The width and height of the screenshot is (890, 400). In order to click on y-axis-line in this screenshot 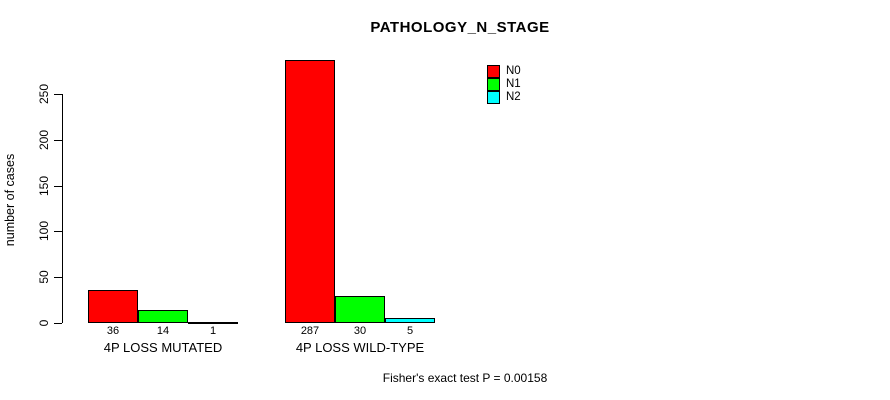, I will do `click(62, 208)`.